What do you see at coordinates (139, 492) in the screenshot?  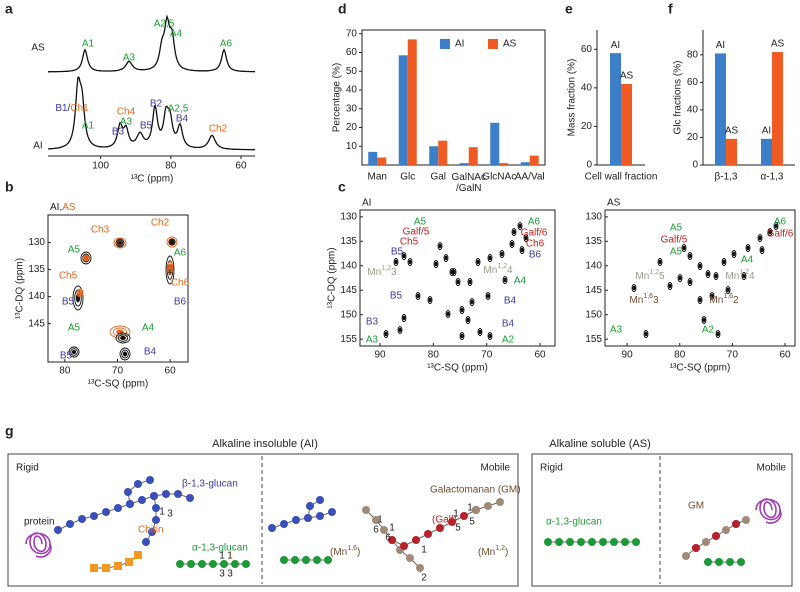 I see `chain-bond` at bounding box center [139, 492].